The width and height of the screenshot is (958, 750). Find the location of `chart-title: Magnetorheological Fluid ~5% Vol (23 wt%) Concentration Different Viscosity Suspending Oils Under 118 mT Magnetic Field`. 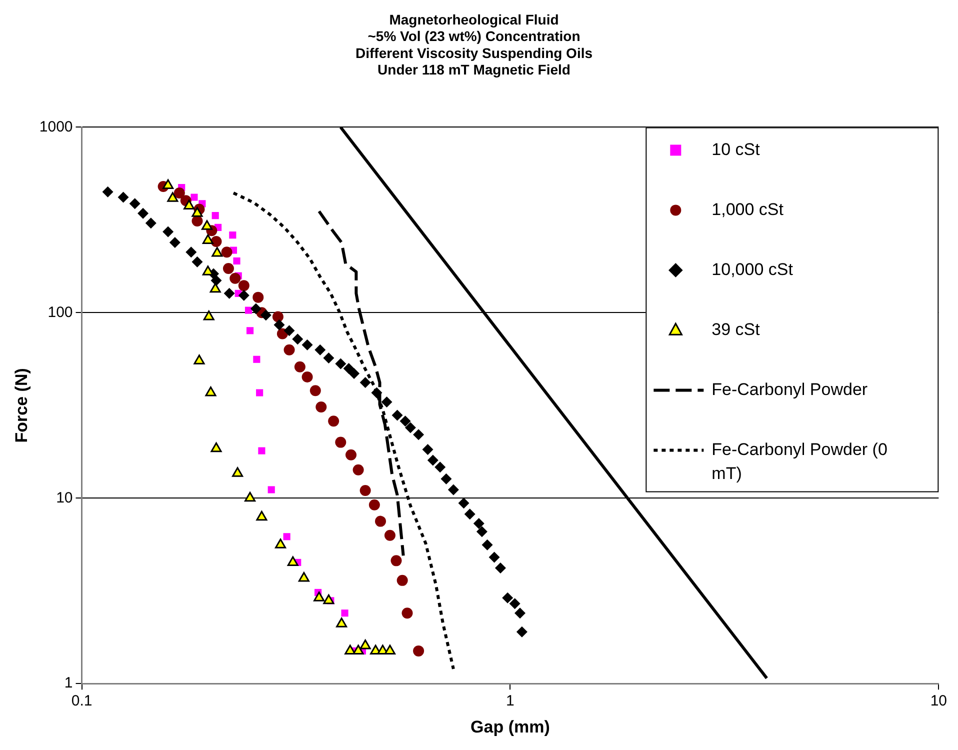

chart-title: Magnetorheological Fluid ~5% Vol (23 wt%) Concentration Different Viscosity Suspending Oils Under 118 mT Magnetic Field is located at coordinates (474, 44).